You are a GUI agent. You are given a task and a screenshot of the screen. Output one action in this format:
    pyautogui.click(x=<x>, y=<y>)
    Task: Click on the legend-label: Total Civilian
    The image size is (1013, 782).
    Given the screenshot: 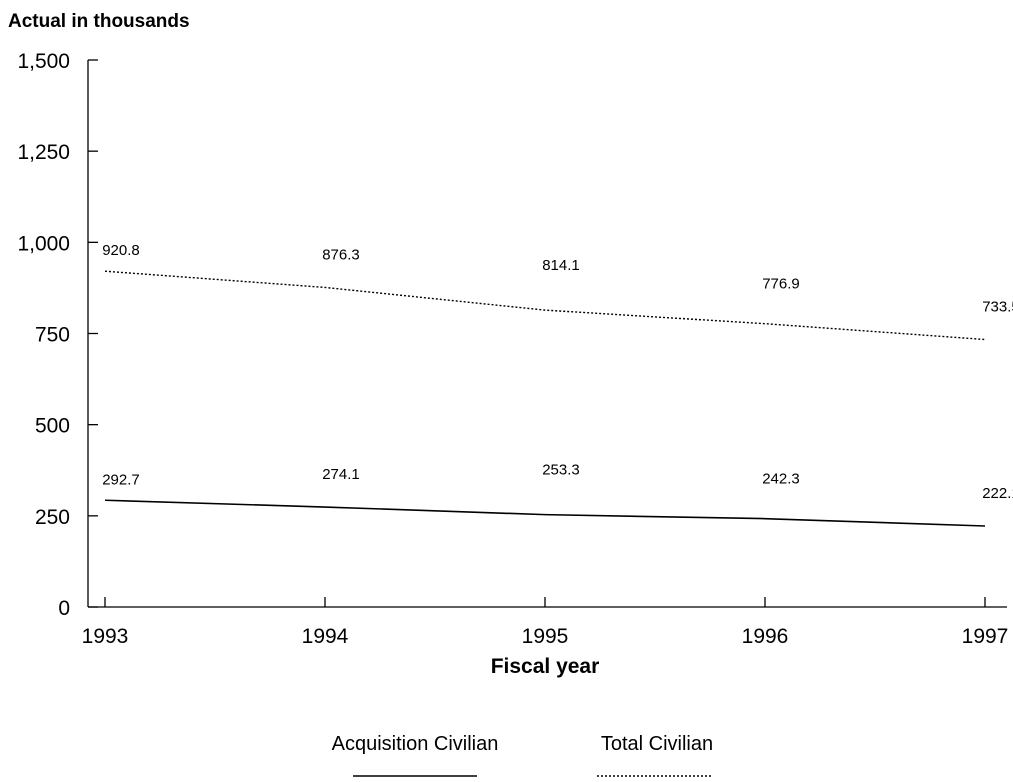 What is the action you would take?
    pyautogui.click(x=657, y=744)
    